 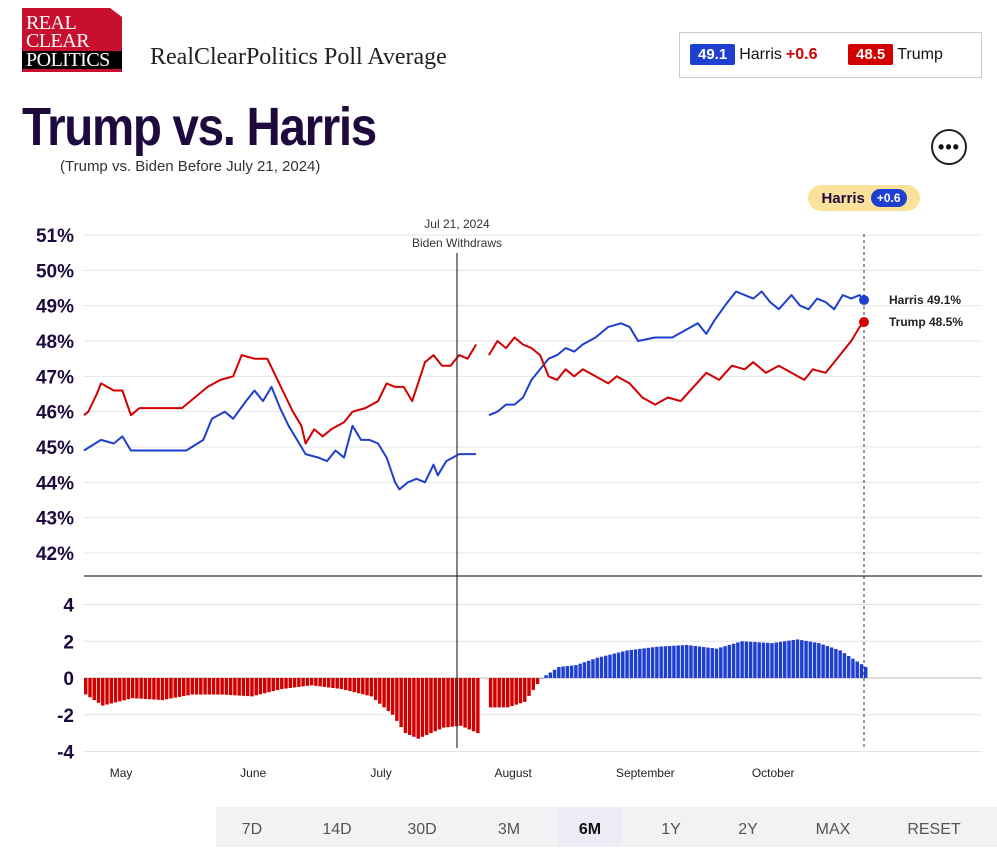 What do you see at coordinates (671, 829) in the screenshot?
I see `range-button-1y: 1Y` at bounding box center [671, 829].